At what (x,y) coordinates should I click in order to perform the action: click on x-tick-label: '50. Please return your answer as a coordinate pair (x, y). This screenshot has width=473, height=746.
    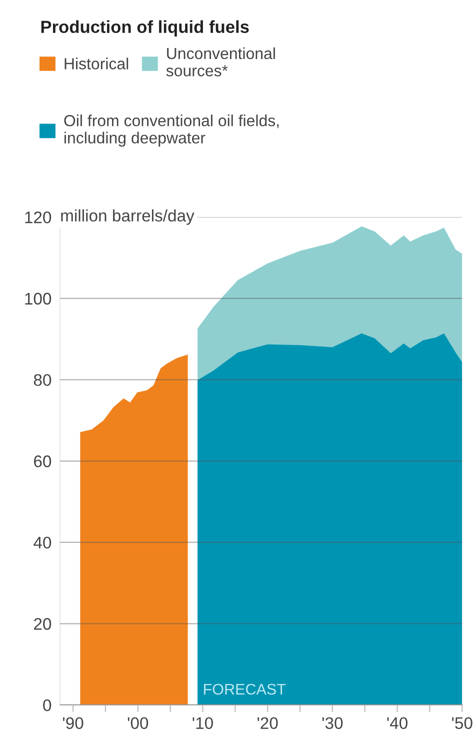
    Looking at the image, I should click on (462, 723).